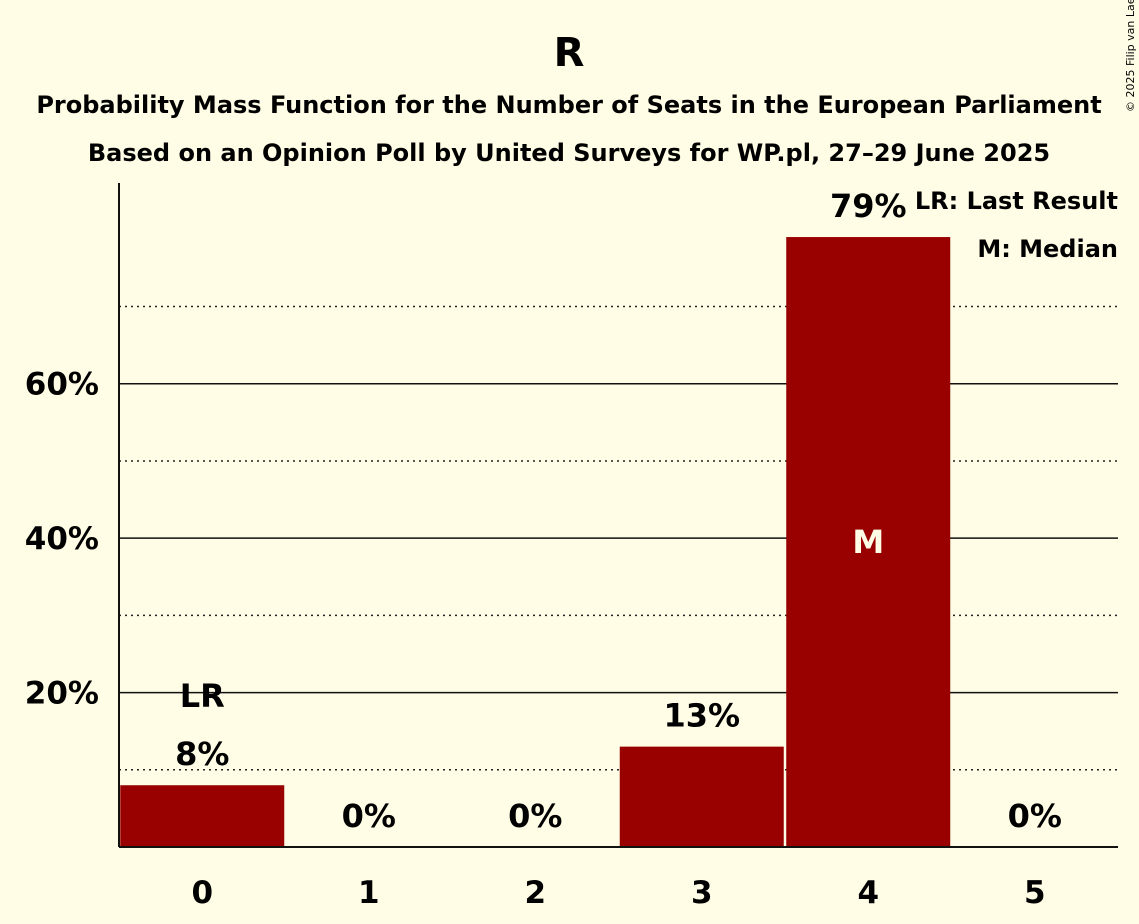 The height and width of the screenshot is (924, 1139). I want to click on median-marker: M, so click(868, 542).